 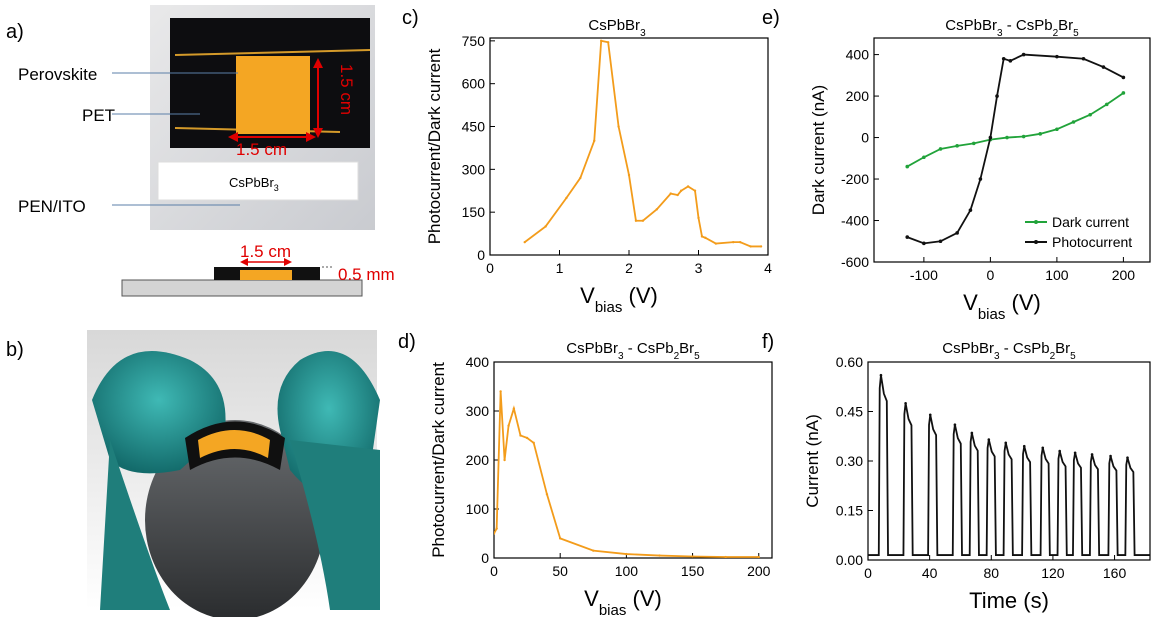 I want to click on x-tick-label: 3, so click(x=699, y=268).